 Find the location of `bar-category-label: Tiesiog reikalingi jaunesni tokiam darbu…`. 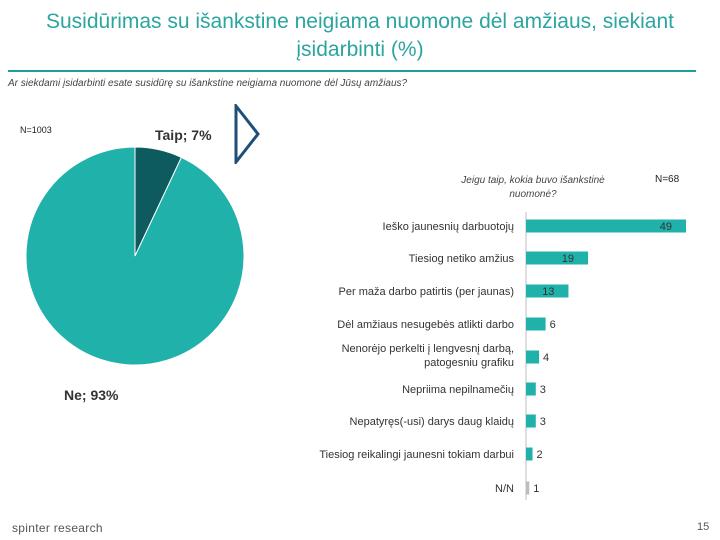

bar-category-label: Tiesiog reikalingi jaunesni tokiam darbu… is located at coordinates (416, 455).